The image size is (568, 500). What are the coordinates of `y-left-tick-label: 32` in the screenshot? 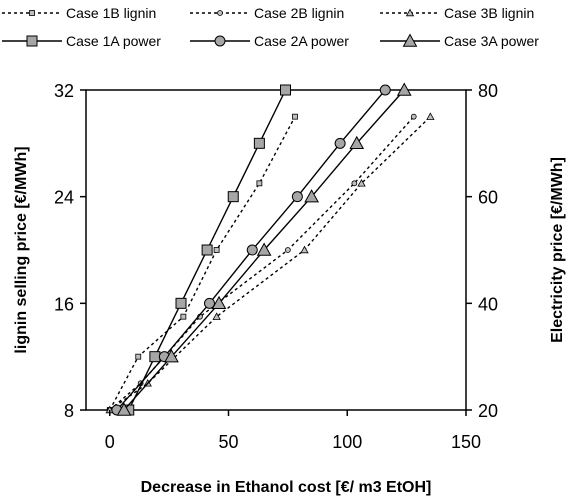 It's located at (64, 91).